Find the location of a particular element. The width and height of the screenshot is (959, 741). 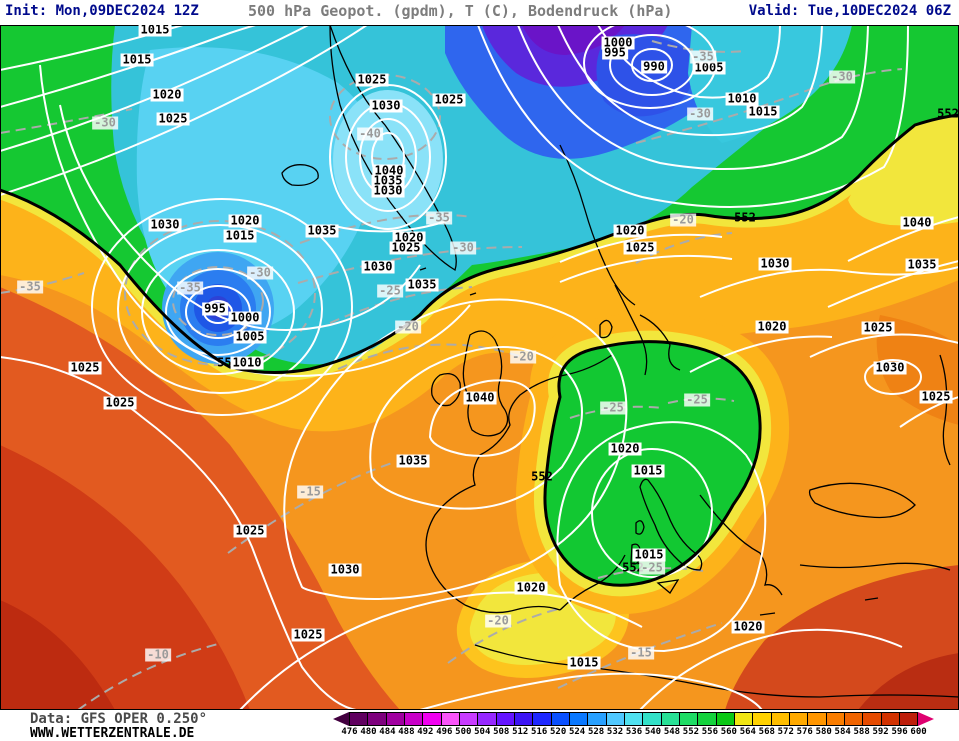

colorbar-value-label: 496 is located at coordinates (444, 732).